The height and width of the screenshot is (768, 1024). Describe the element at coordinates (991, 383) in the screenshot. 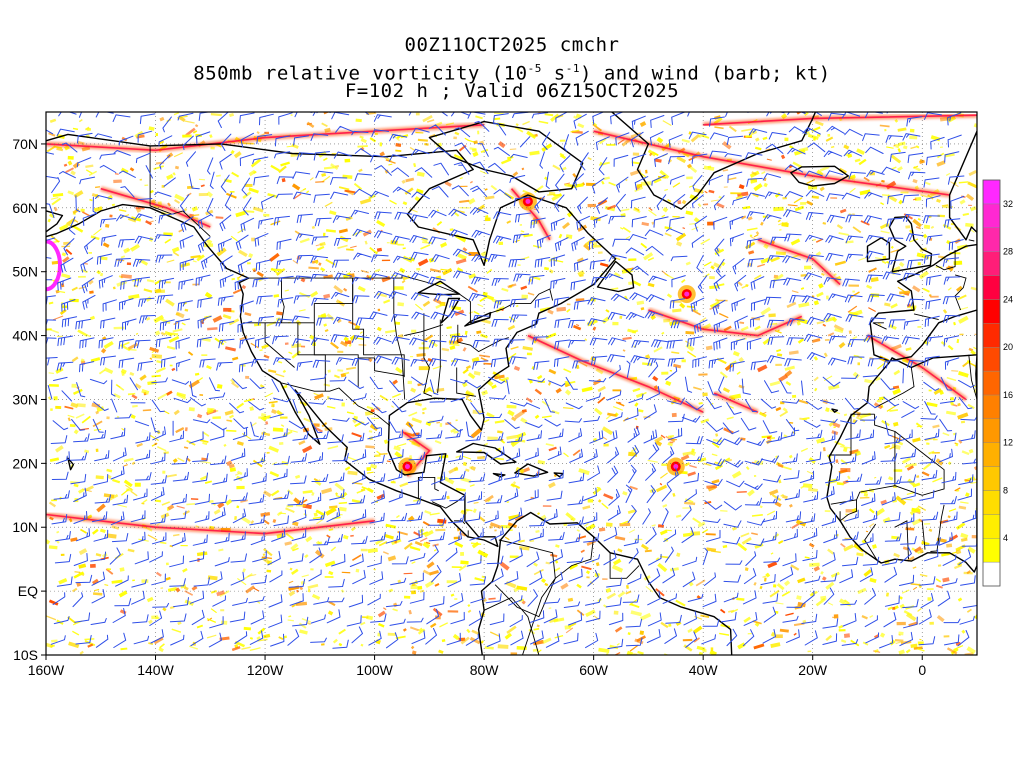

I see `colorbar-swatch` at that location.